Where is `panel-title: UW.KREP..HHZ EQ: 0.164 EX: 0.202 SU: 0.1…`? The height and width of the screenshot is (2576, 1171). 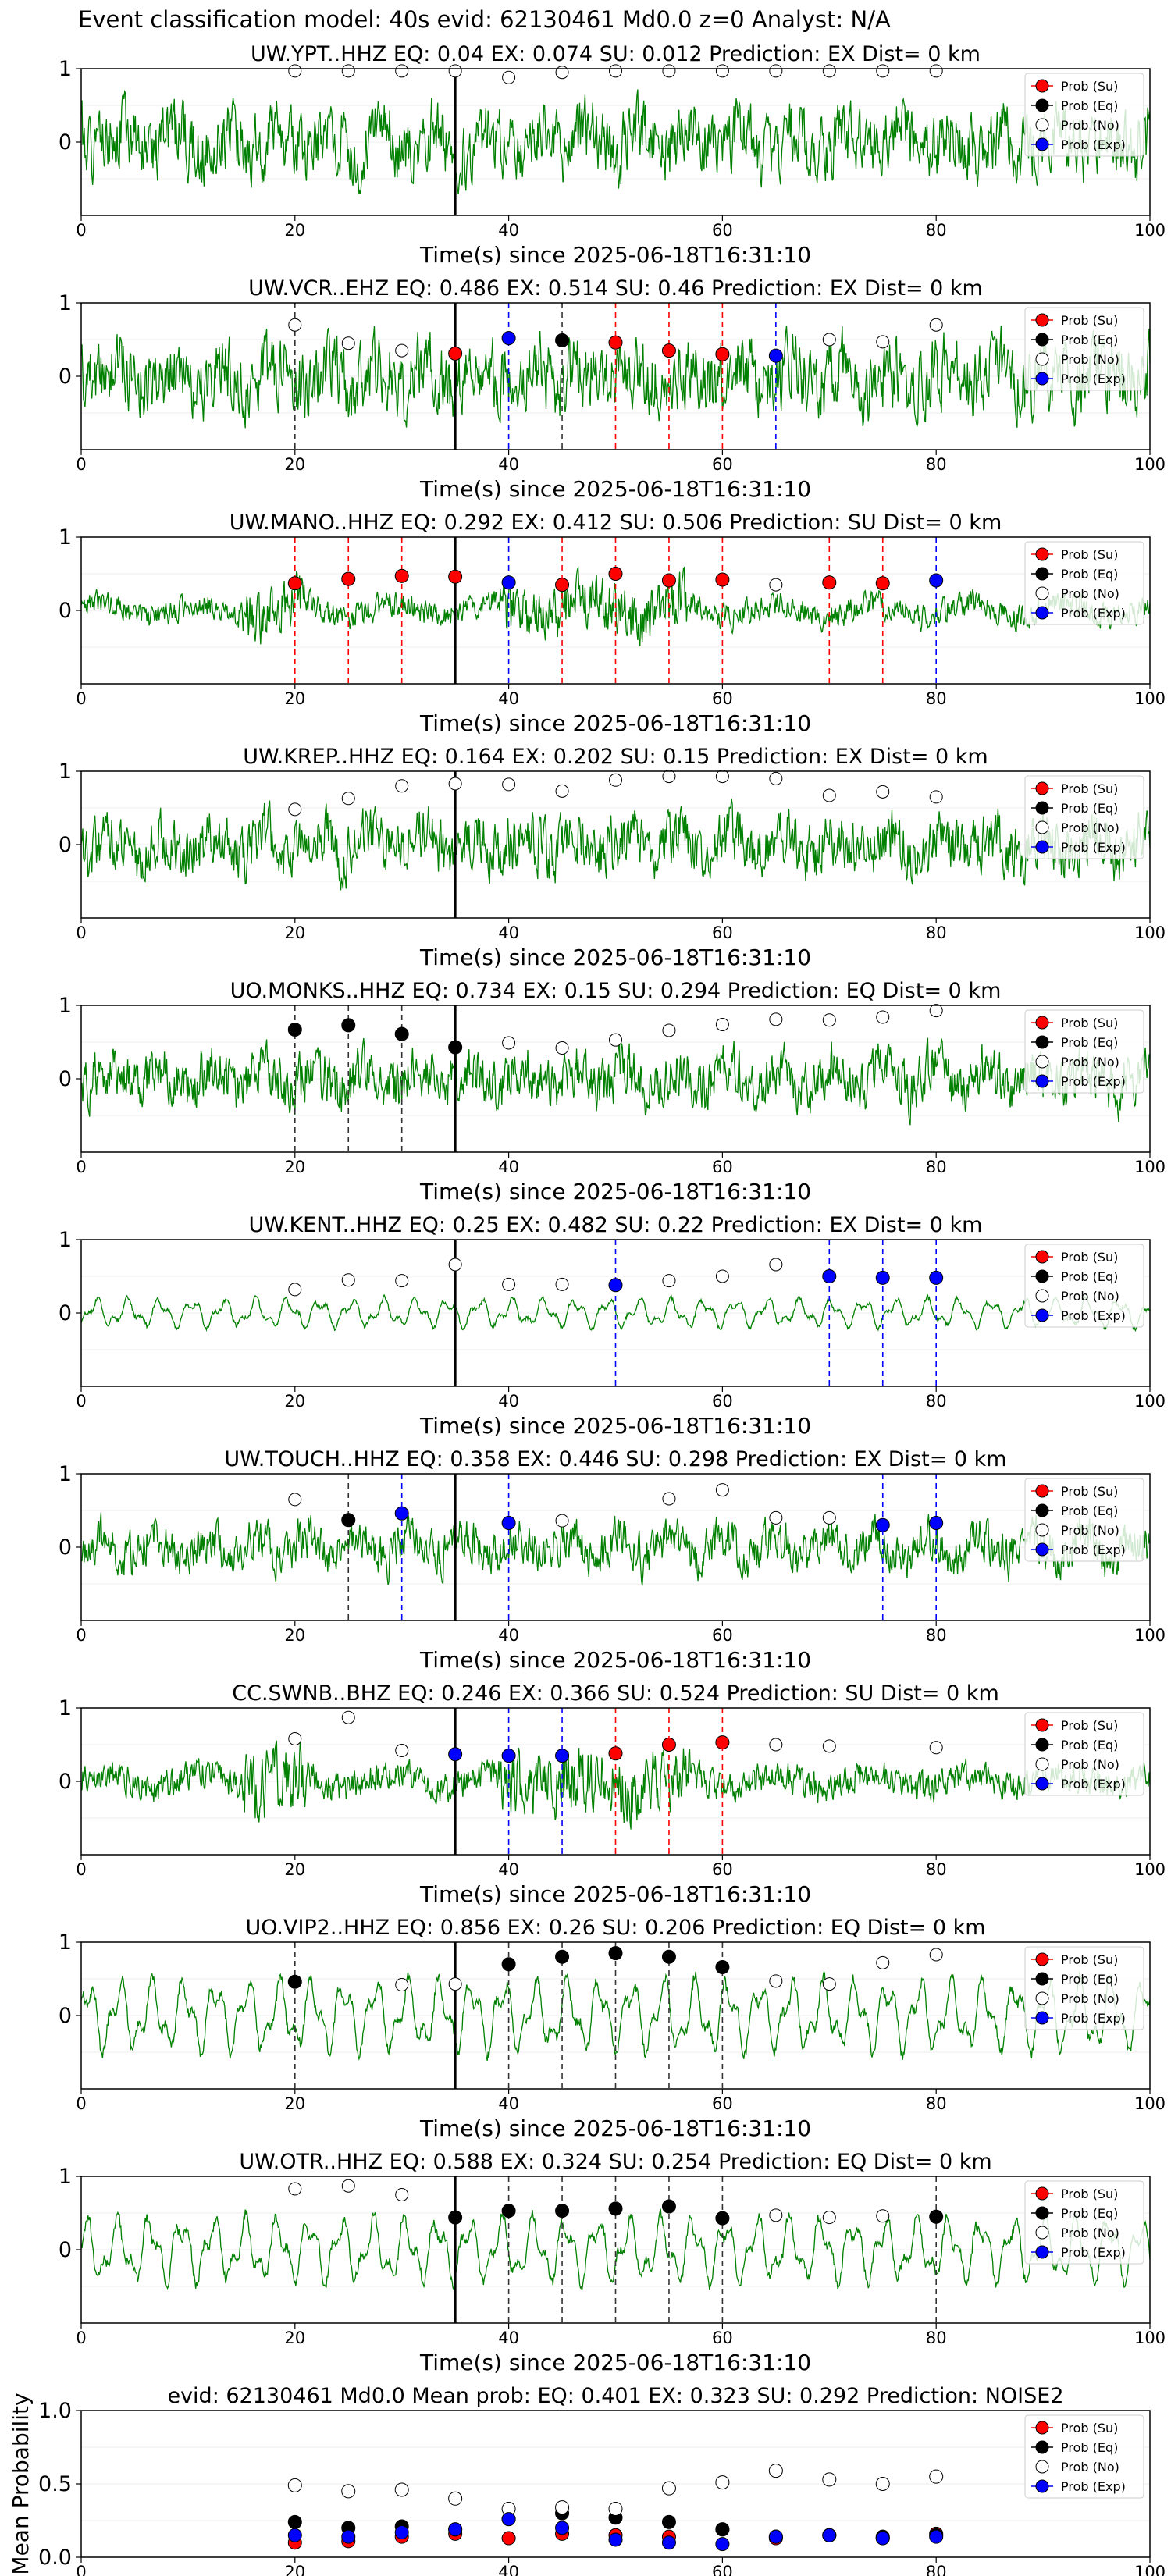 panel-title: UW.KREP..HHZ EQ: 0.164 EX: 0.202 SU: 0.1… is located at coordinates (615, 757).